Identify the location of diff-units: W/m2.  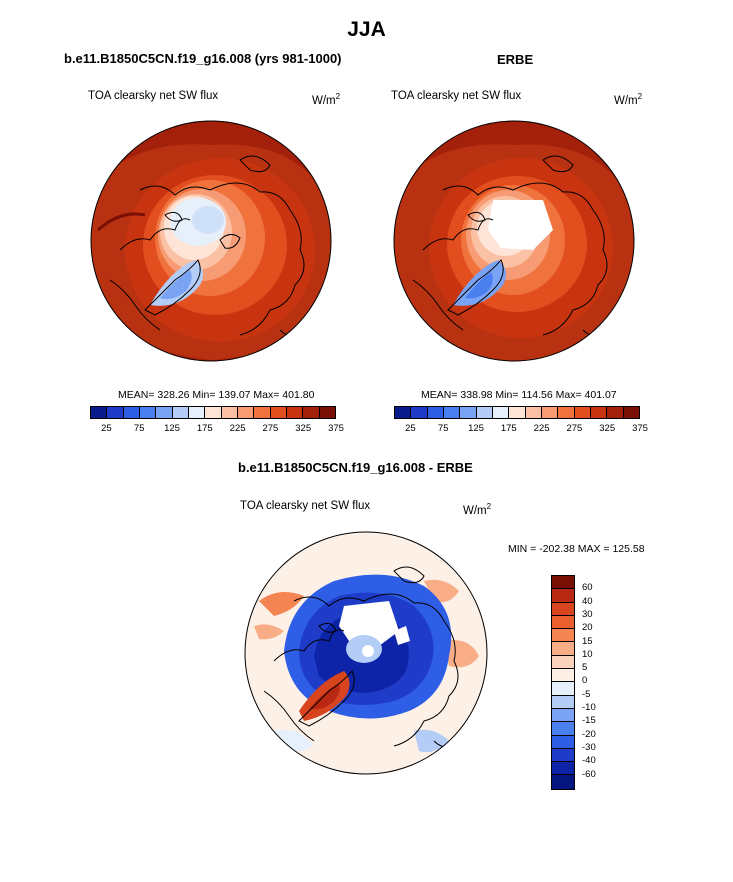
(477, 509).